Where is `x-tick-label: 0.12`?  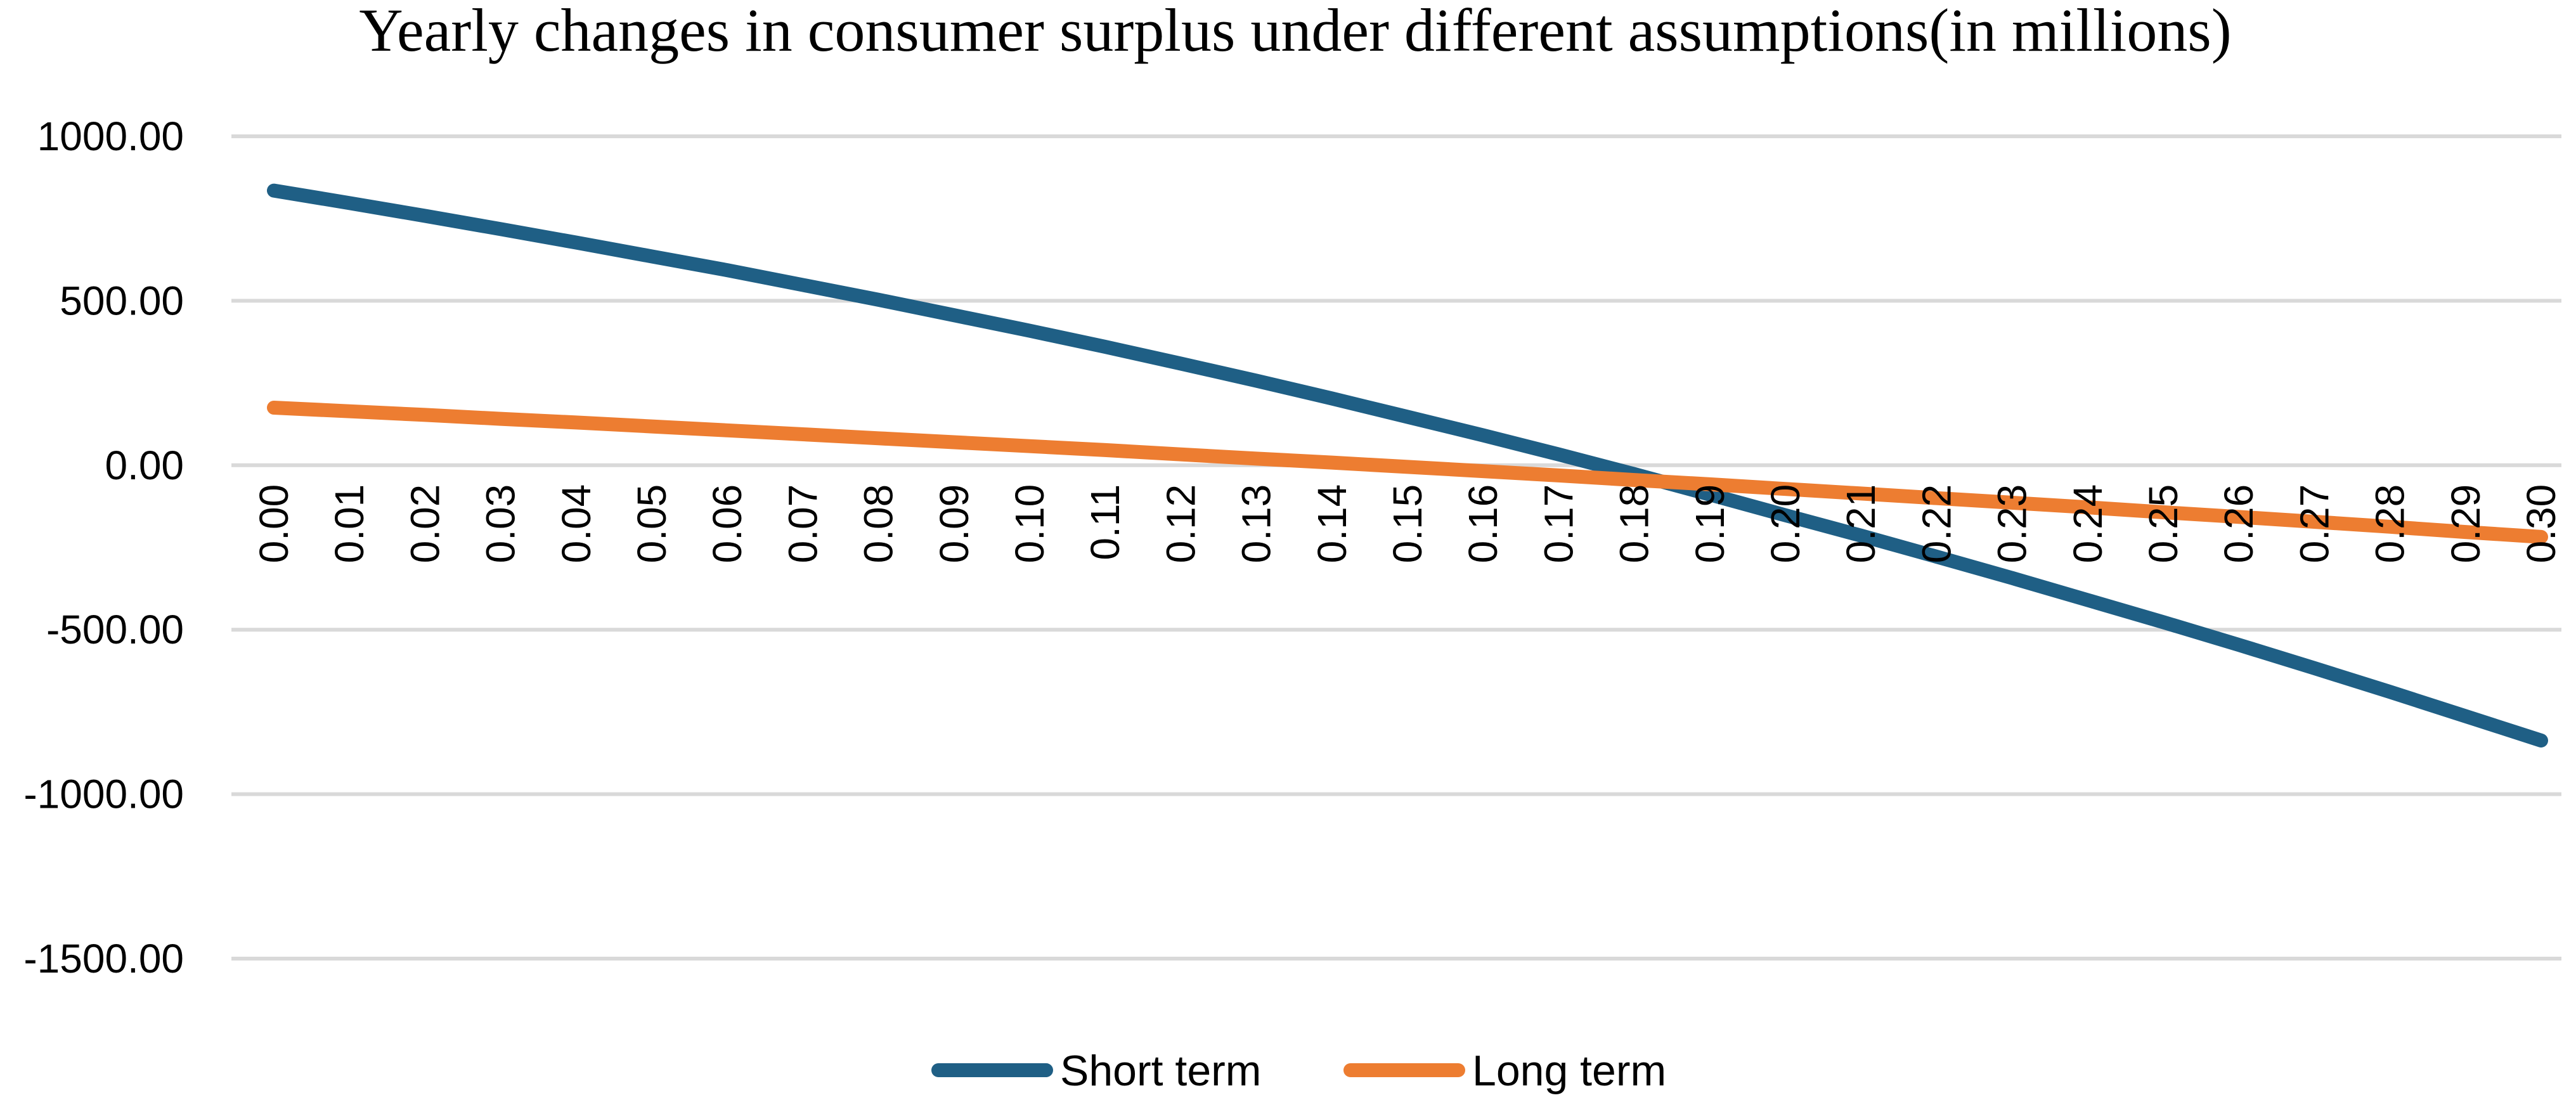
x-tick-label: 0.12 is located at coordinates (1180, 524).